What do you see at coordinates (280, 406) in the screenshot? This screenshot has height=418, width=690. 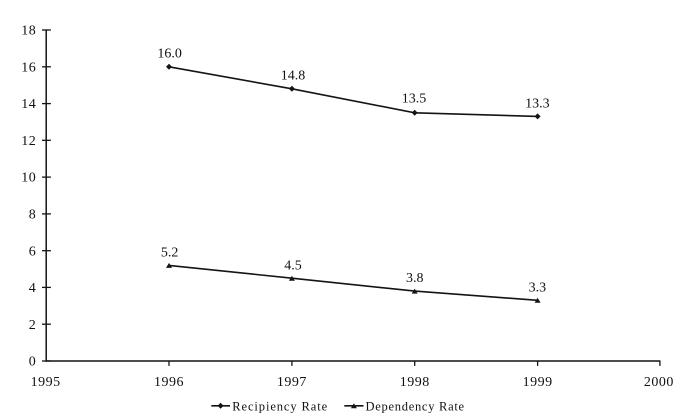 I see `svg-text: Recipiency Rate` at bounding box center [280, 406].